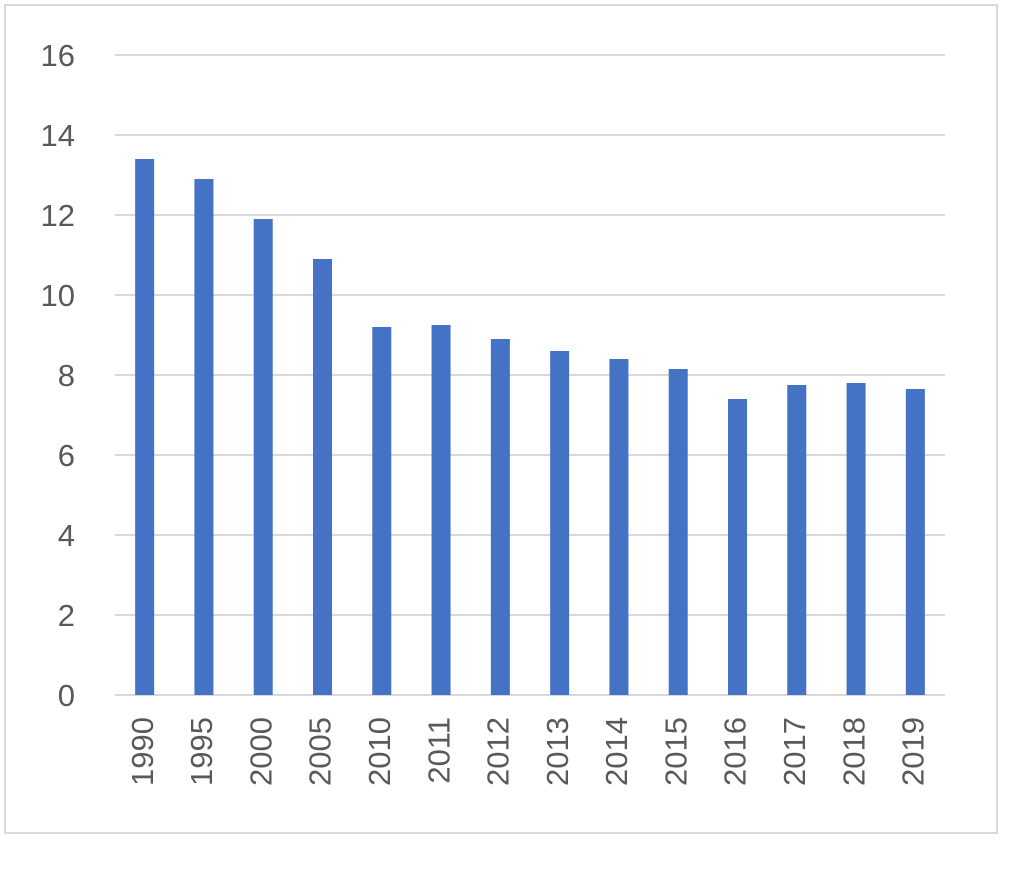 This screenshot has height=875, width=1031. I want to click on x-tick-label: 2018, so click(853, 751).